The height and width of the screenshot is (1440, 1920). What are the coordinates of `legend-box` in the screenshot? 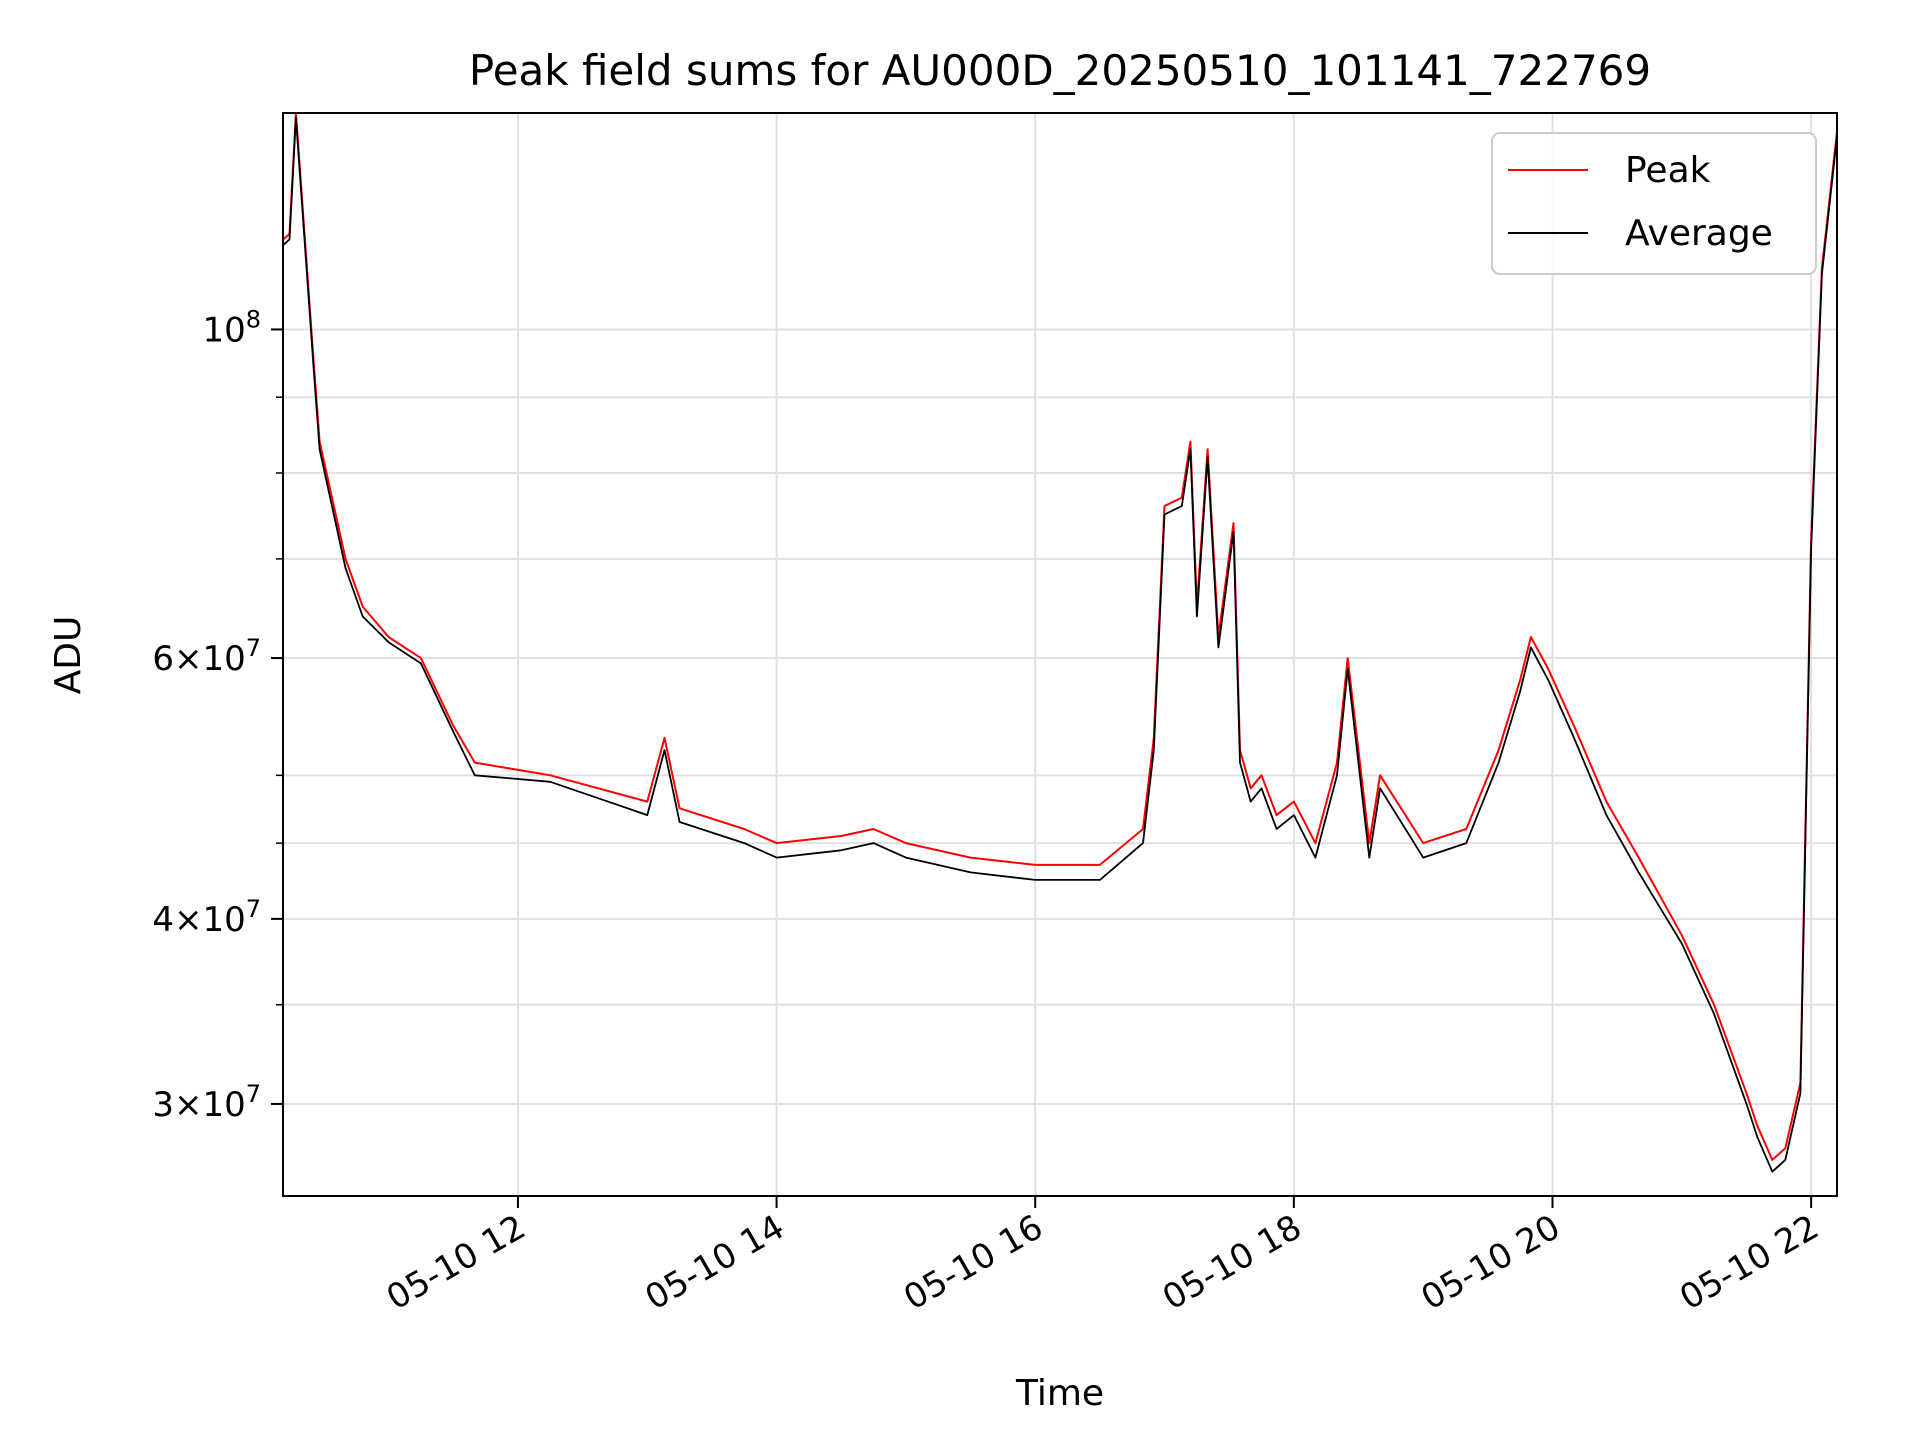 It's located at (1654, 203).